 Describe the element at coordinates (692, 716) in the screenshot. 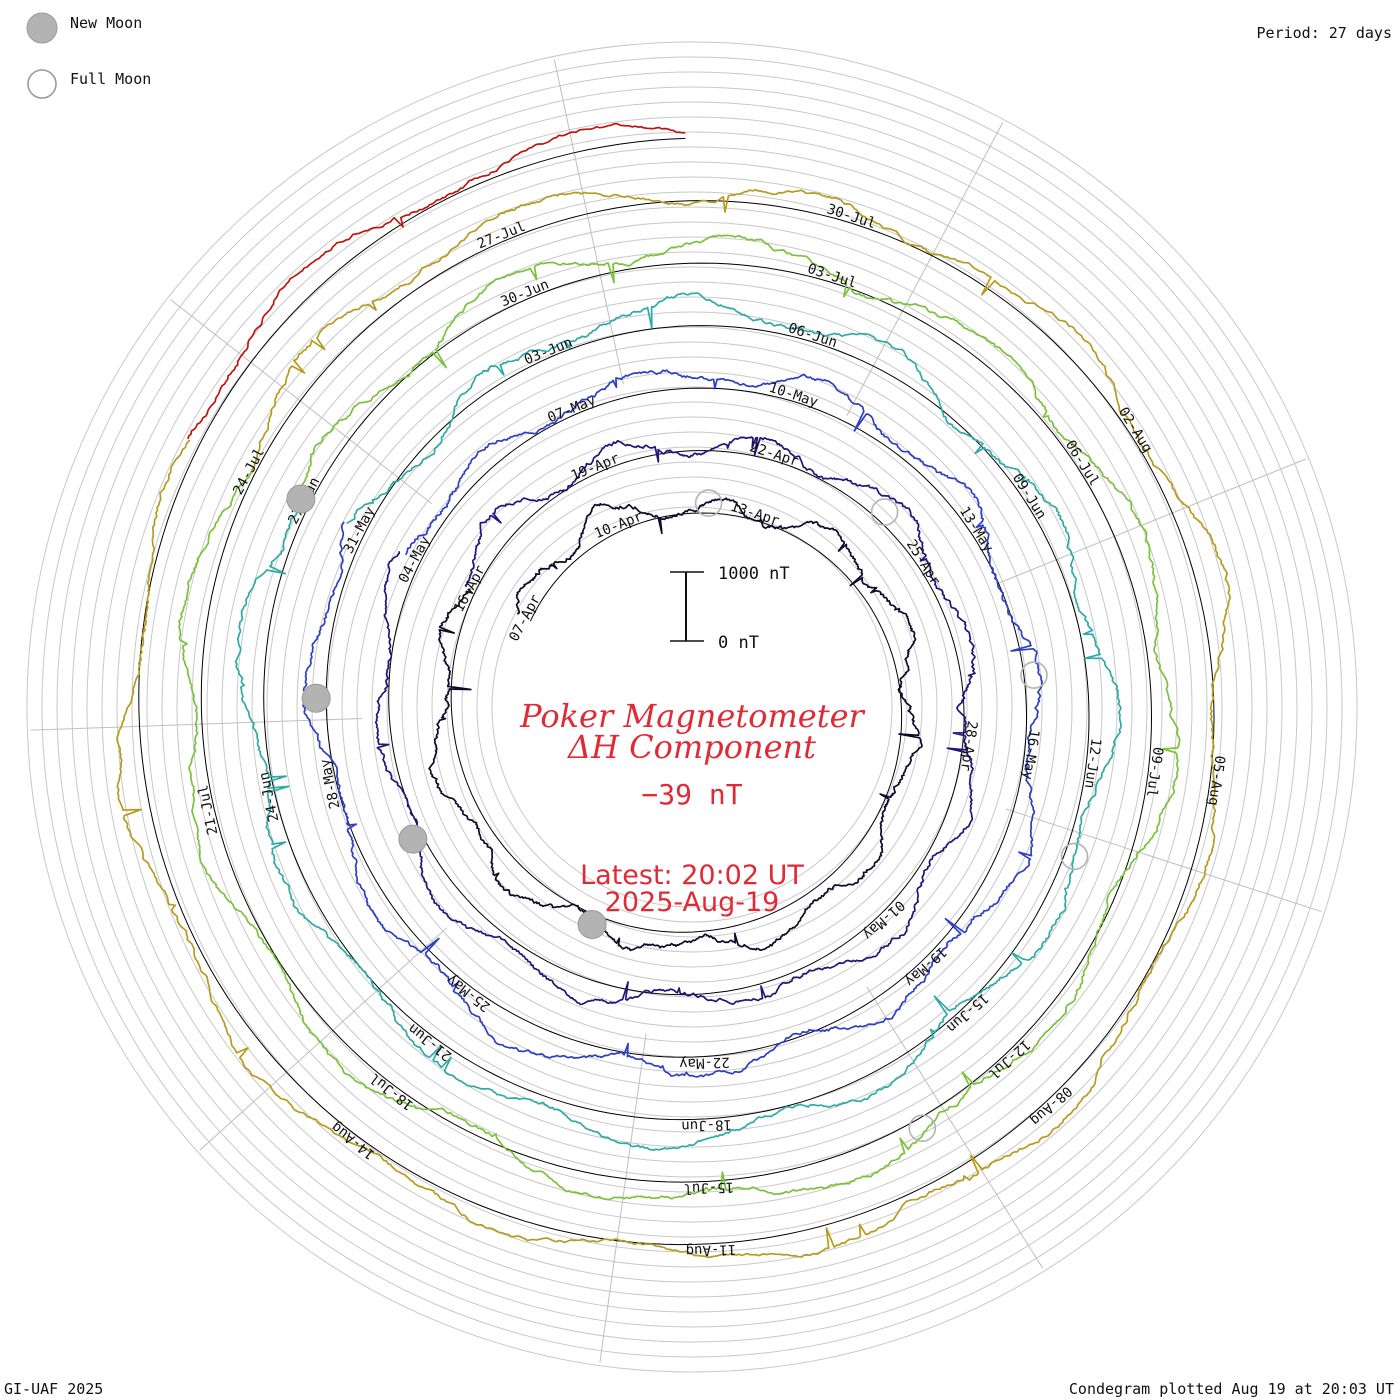

I see `chart-title-line1: Poker Magnetometer` at that location.